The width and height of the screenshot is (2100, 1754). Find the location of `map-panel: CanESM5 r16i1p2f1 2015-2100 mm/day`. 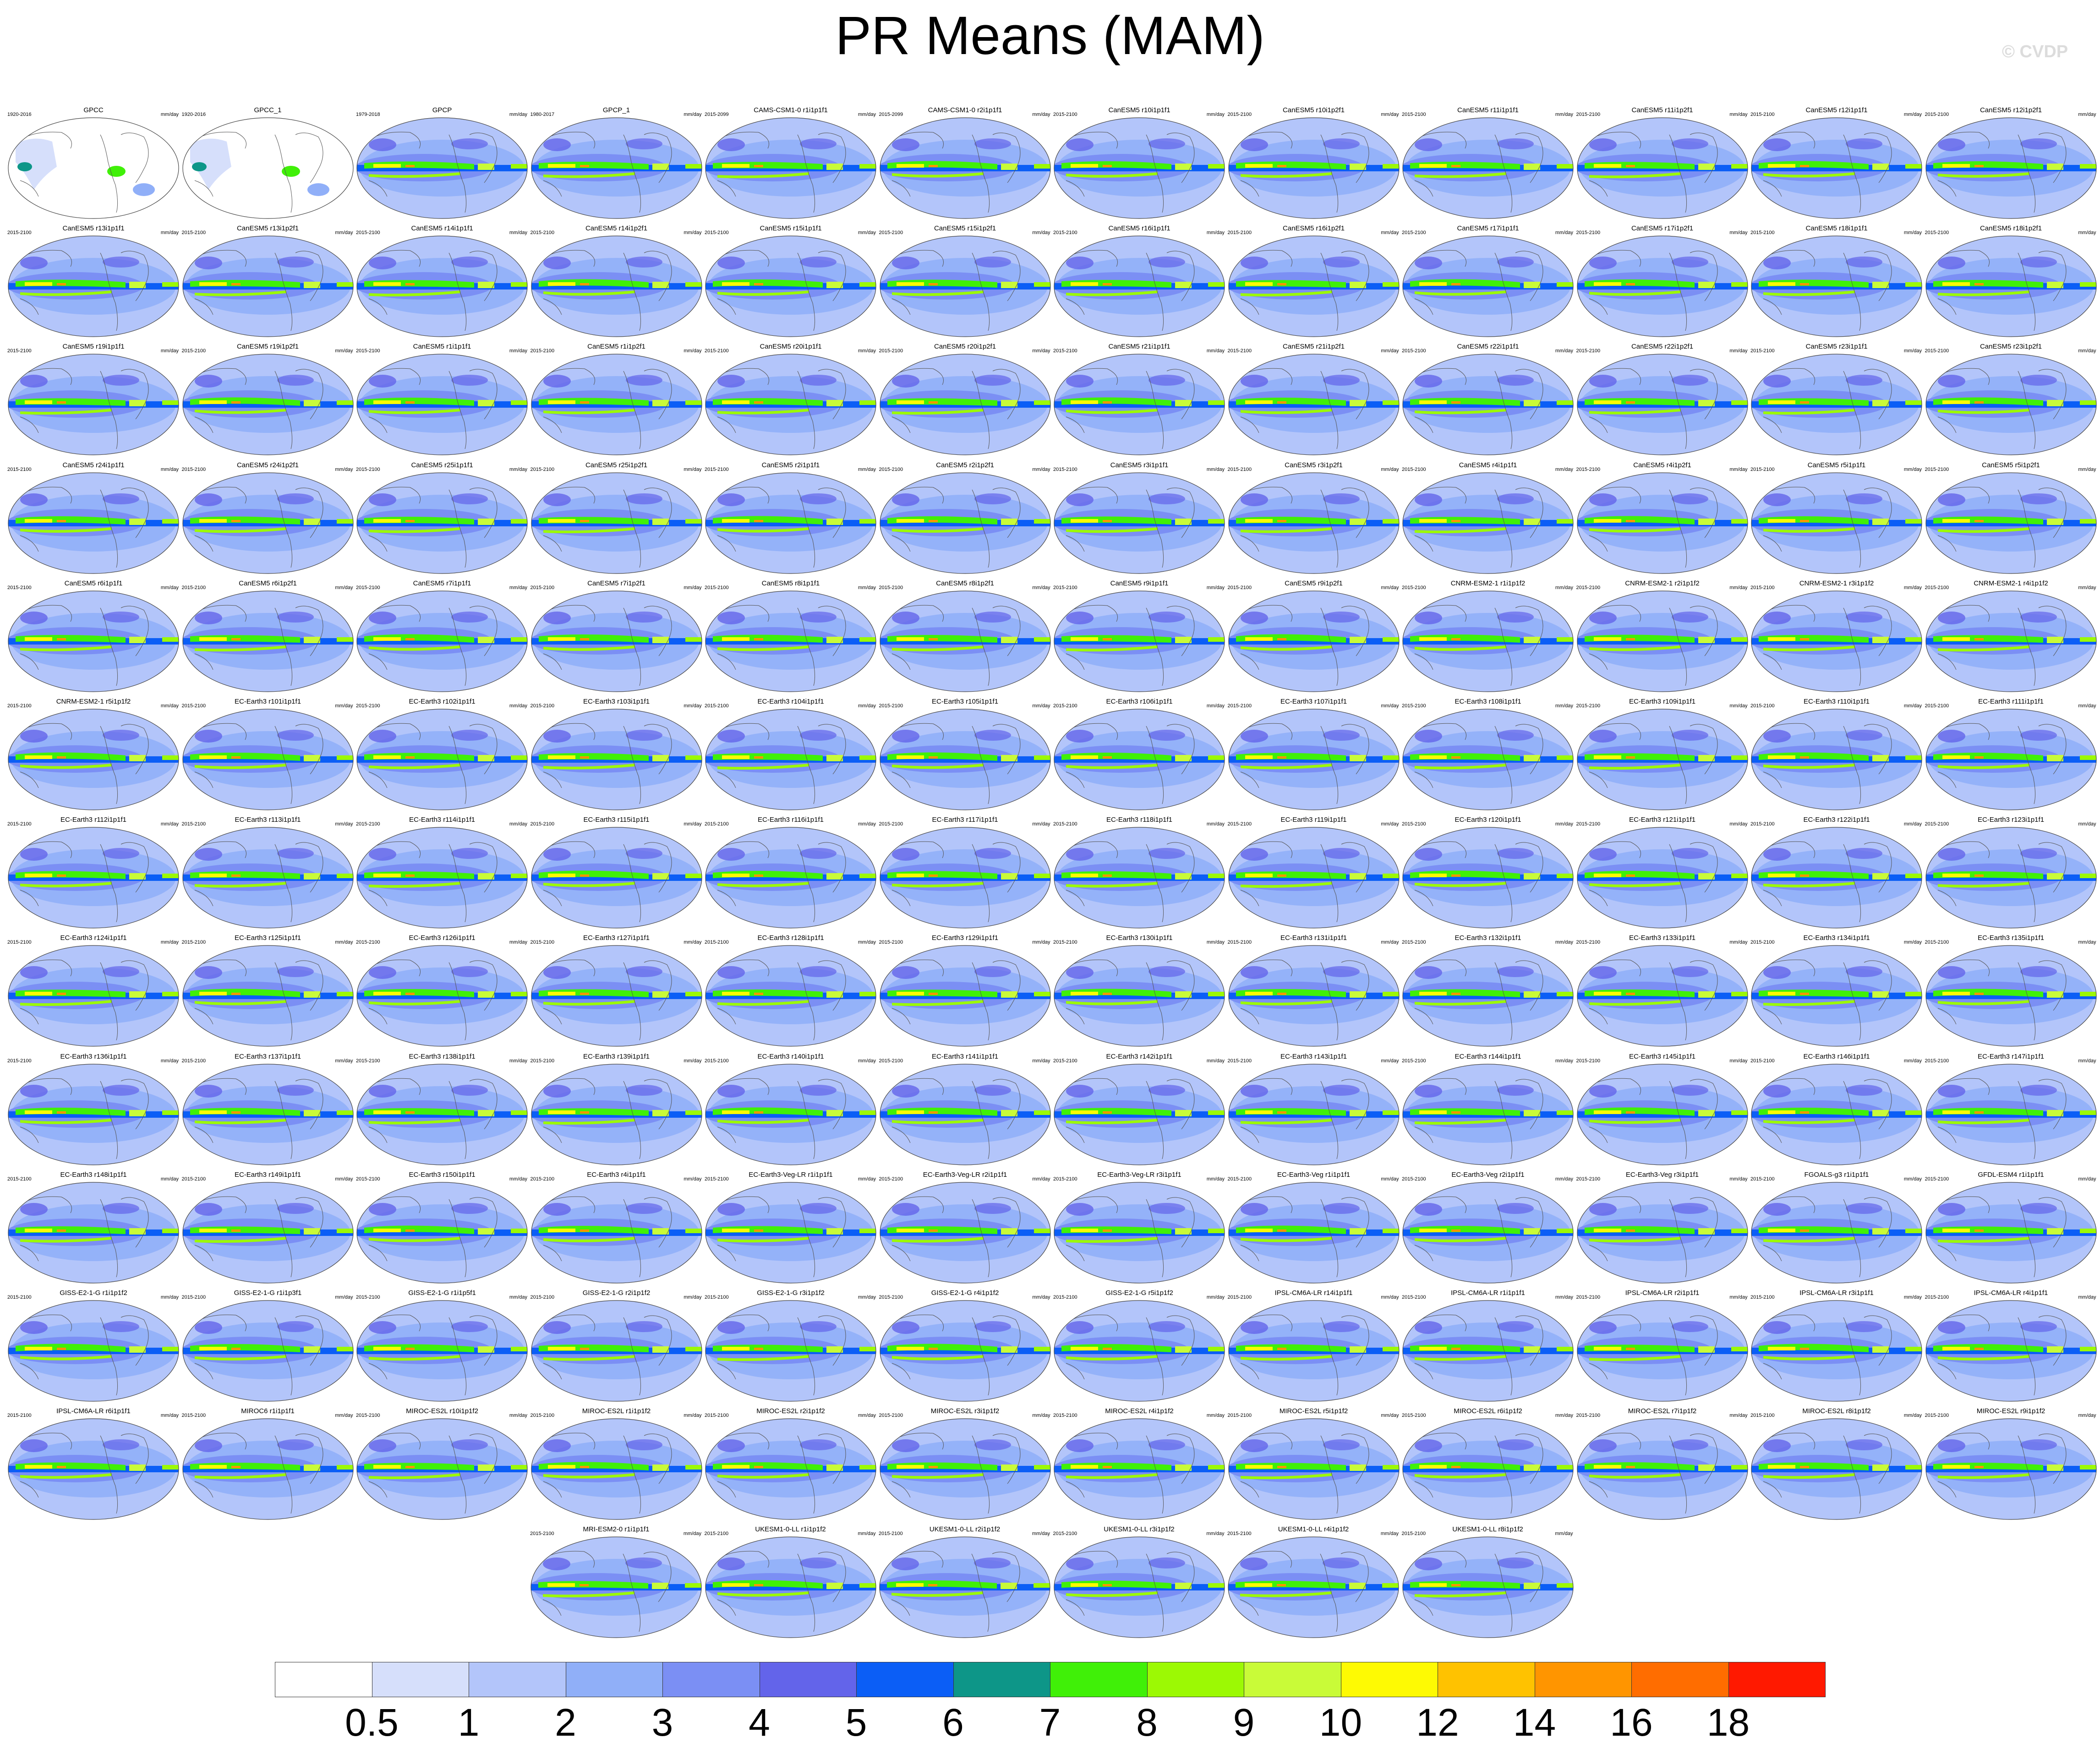

map-panel: CanESM5 r16i1p2f1 2015-2100 mm/day is located at coordinates (1314, 281).